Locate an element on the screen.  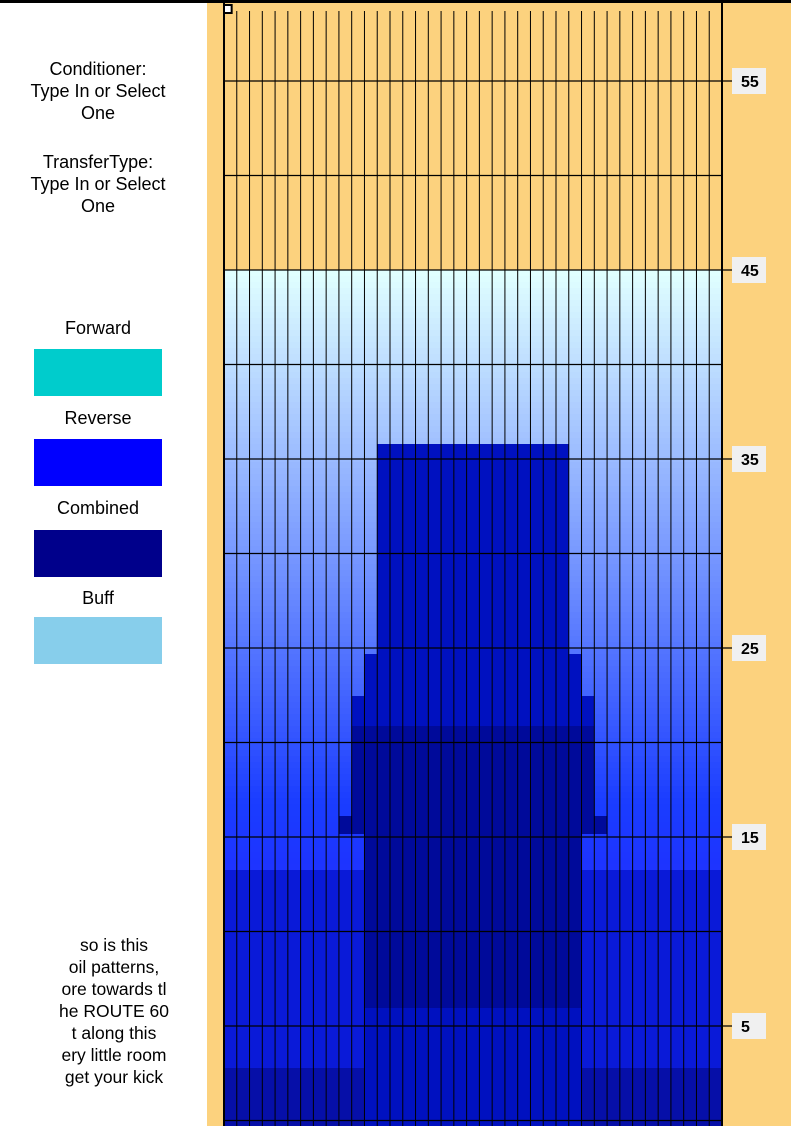
transfer-type-label-line: One is located at coordinates (98, 206).